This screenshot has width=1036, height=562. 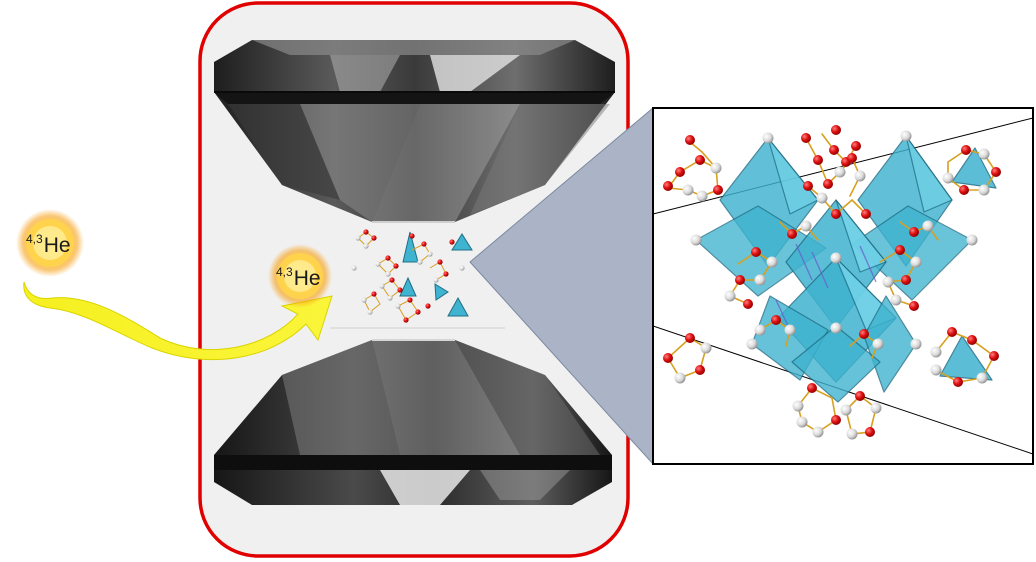 I want to click on upper-diamond-anvil-icon, so click(x=414, y=131).